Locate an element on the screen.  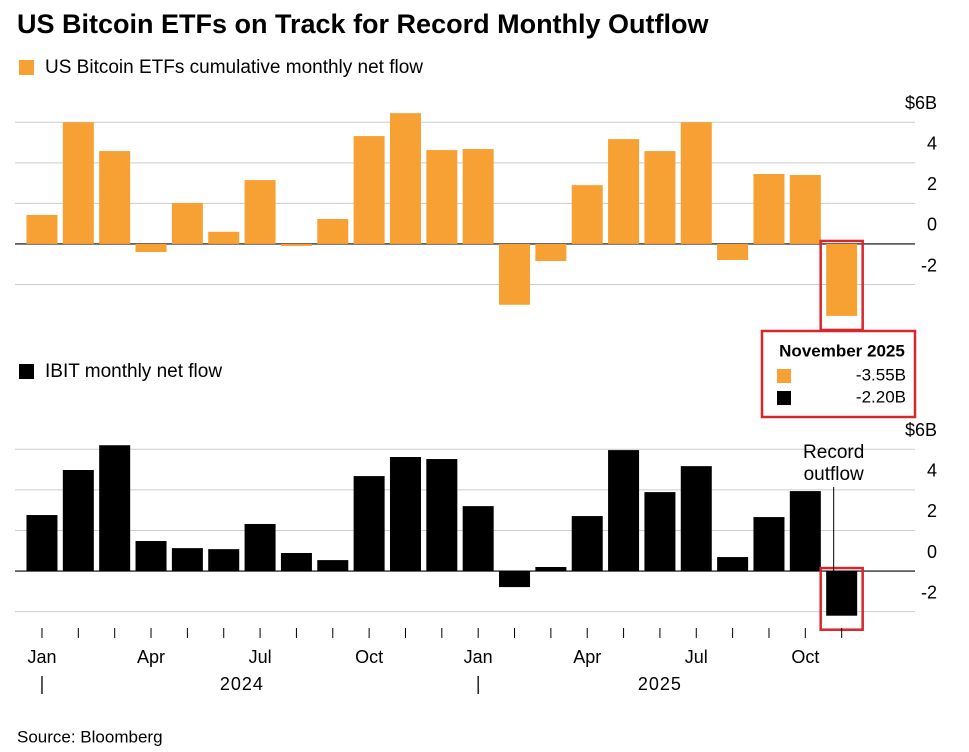
source: Source: Bloomberg is located at coordinates (90, 736).